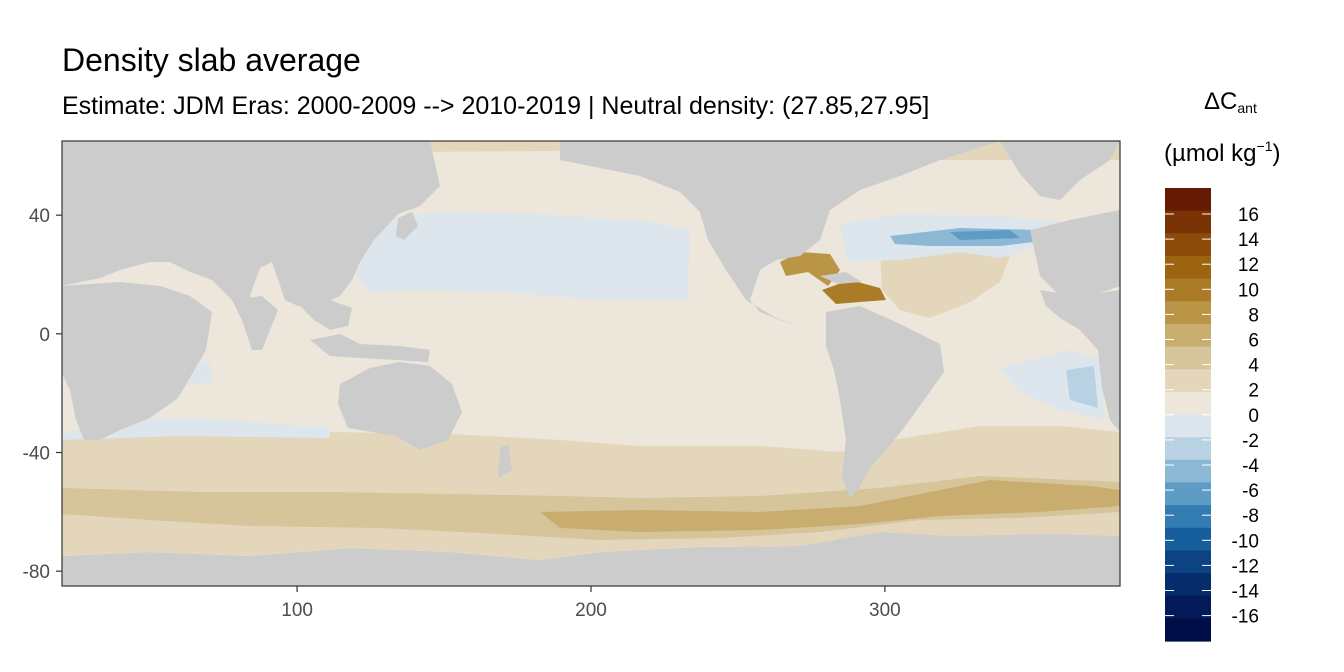 This screenshot has height=672, width=1344. What do you see at coordinates (505, 461) in the screenshot?
I see `land-new-zealand` at bounding box center [505, 461].